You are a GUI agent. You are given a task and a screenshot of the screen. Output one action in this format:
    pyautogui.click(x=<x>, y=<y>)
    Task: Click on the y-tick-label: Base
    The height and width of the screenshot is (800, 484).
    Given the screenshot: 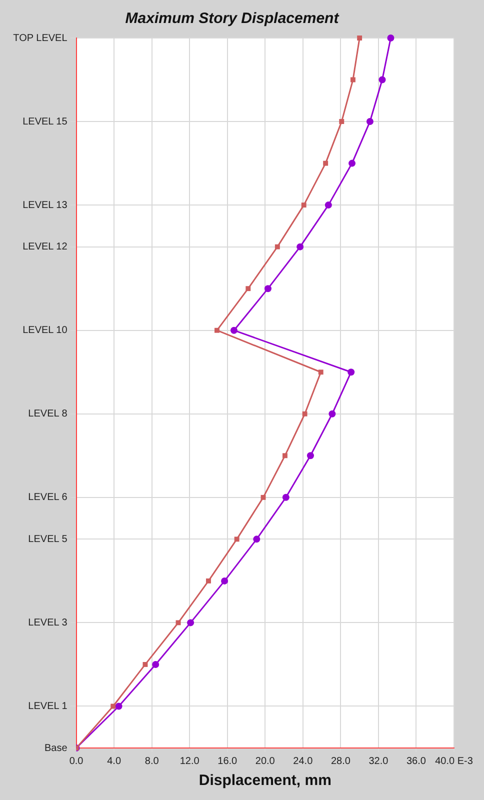 What is the action you would take?
    pyautogui.click(x=56, y=748)
    